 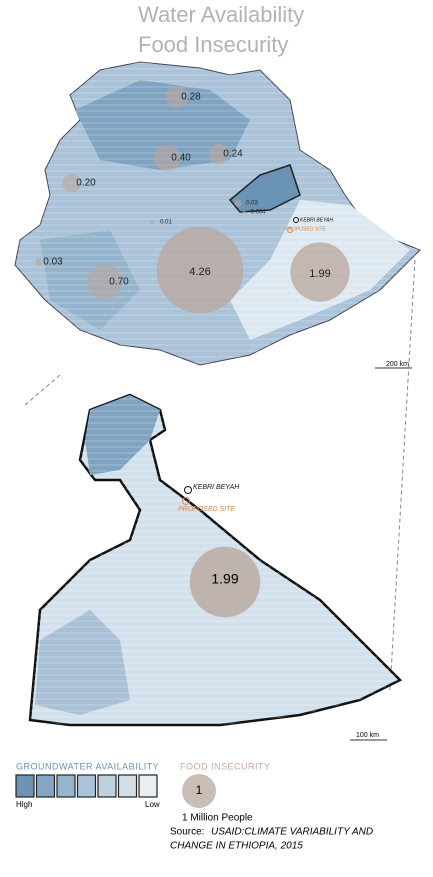 What do you see at coordinates (397, 364) in the screenshot?
I see `scale-label: 200 km` at bounding box center [397, 364].